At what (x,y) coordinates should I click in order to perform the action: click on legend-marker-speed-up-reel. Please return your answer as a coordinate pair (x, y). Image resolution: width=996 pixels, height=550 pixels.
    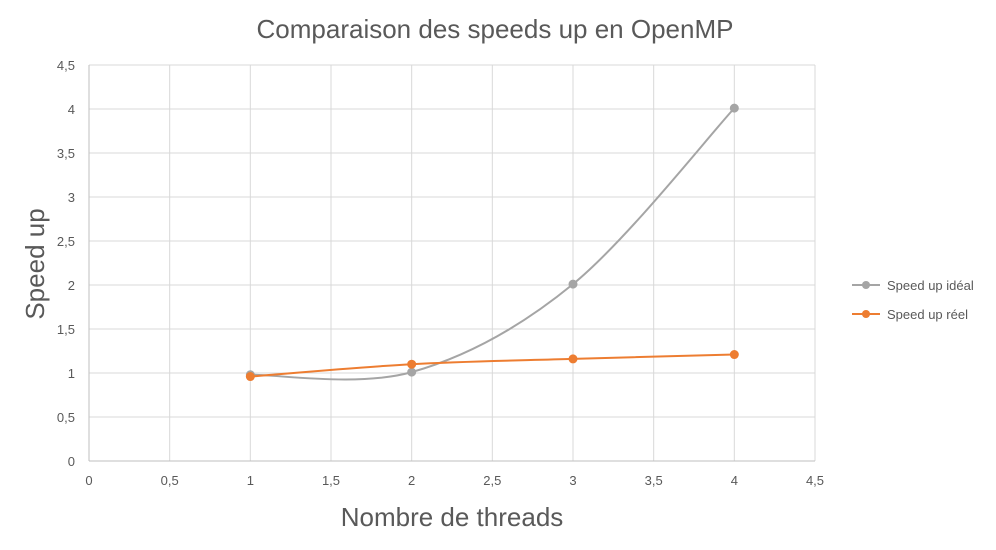
    Looking at the image, I should click on (866, 314).